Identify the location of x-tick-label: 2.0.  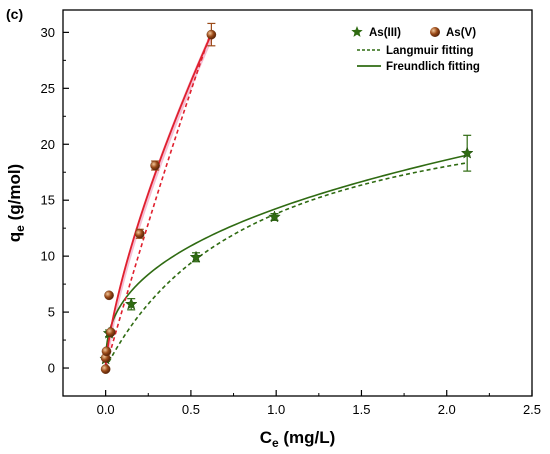
(447, 409).